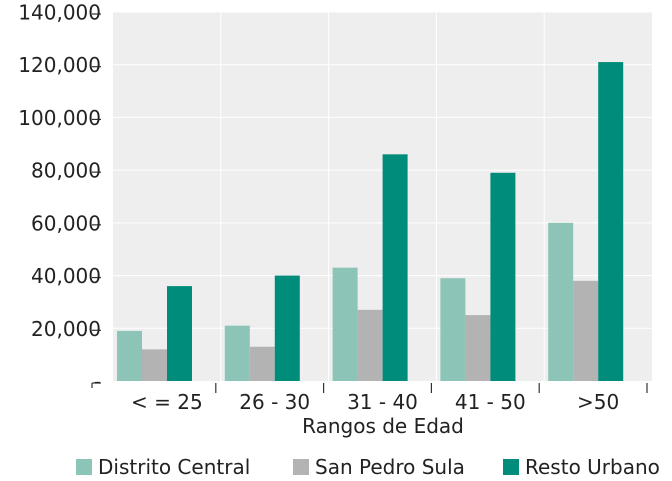 This screenshot has height=481, width=672. Describe the element at coordinates (66, 171) in the screenshot. I see `y-tick-label: 80,000` at that location.